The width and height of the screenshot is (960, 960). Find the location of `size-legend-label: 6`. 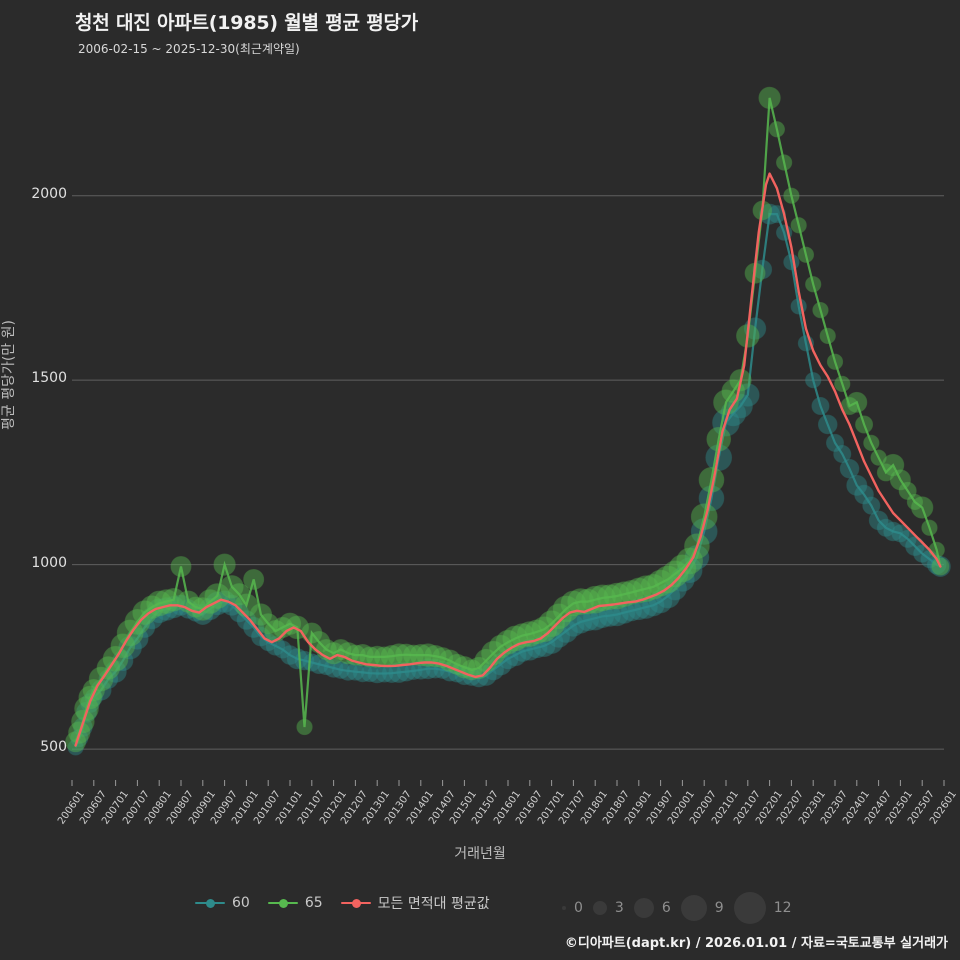

size-legend-label: 6 is located at coordinates (666, 908).